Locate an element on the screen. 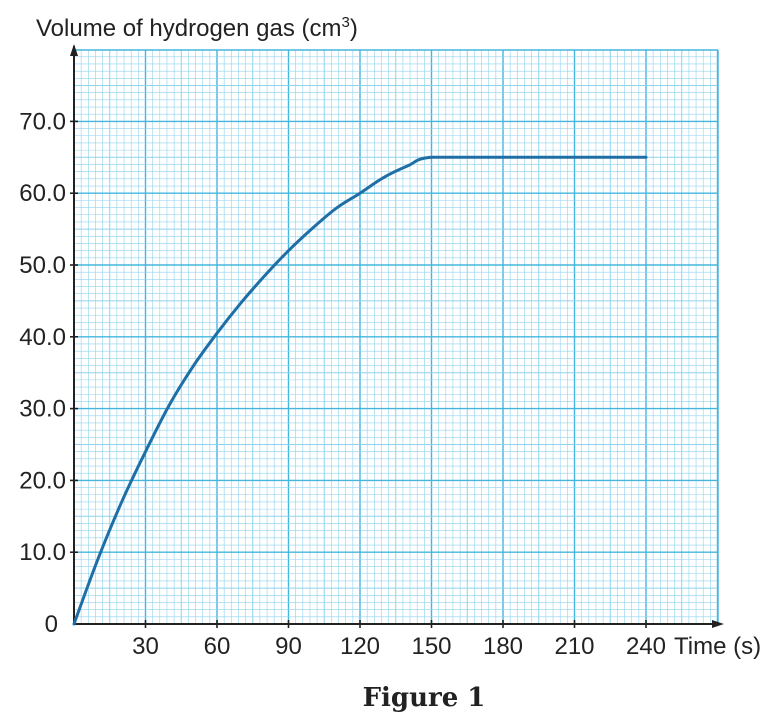  x-tick-label: 180 is located at coordinates (503, 646).